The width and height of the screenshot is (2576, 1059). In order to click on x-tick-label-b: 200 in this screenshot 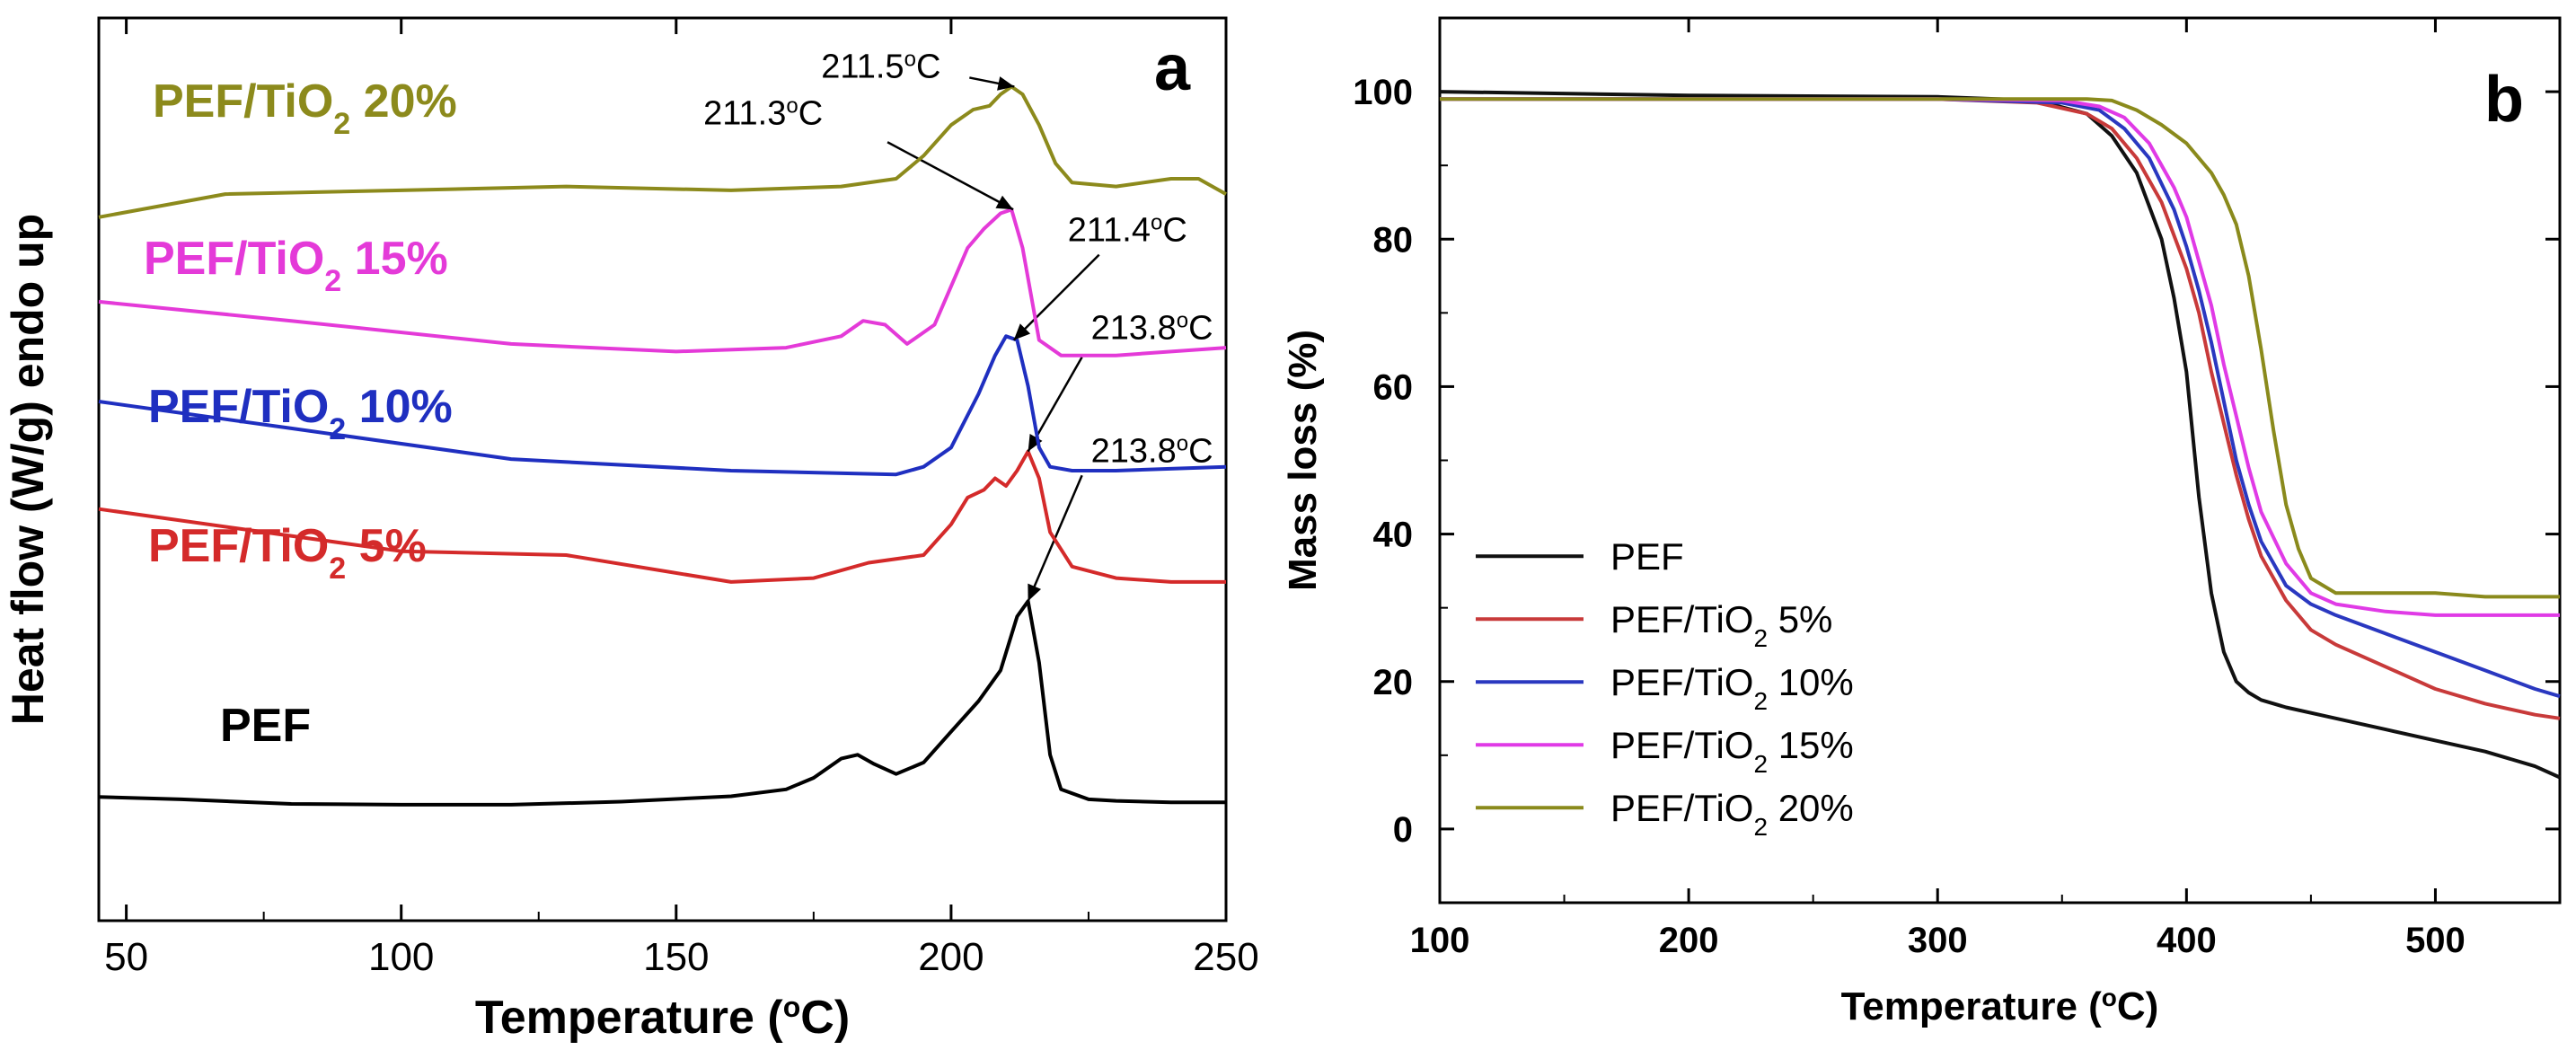, I will do `click(1689, 940)`.